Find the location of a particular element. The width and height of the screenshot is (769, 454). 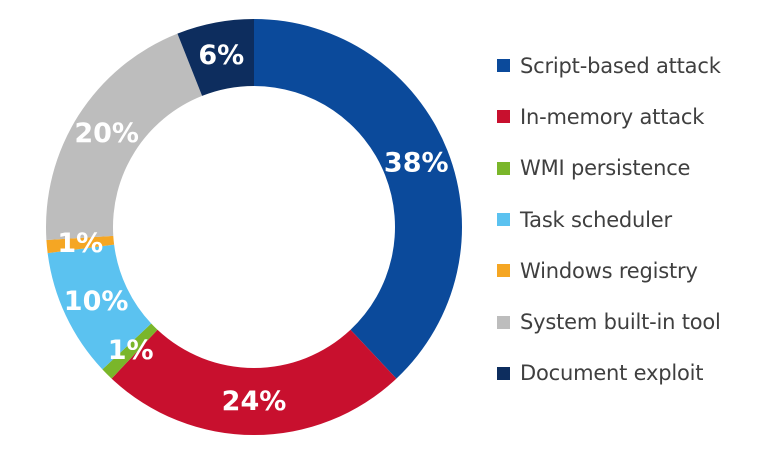

legend-label: In-memory attack is located at coordinates (612, 116).